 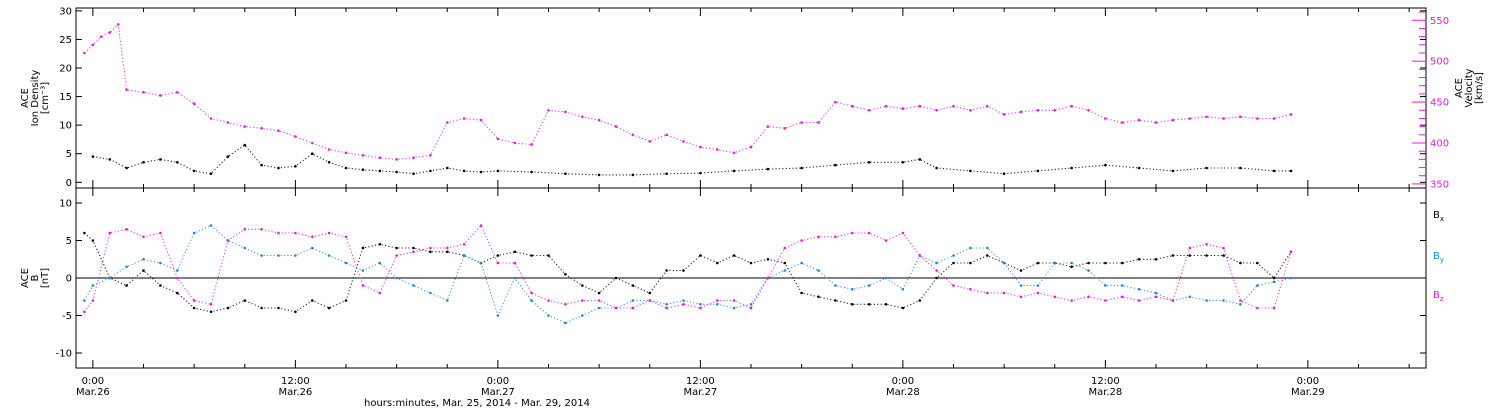 I want to click on right-tick-label-velocity-4: 550, so click(x=1439, y=21).